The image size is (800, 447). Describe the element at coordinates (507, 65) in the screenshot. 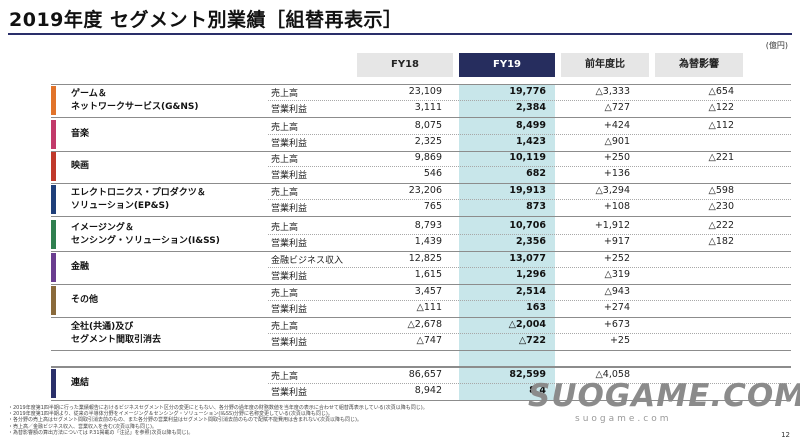

I see `header-fy19: FY19` at that location.